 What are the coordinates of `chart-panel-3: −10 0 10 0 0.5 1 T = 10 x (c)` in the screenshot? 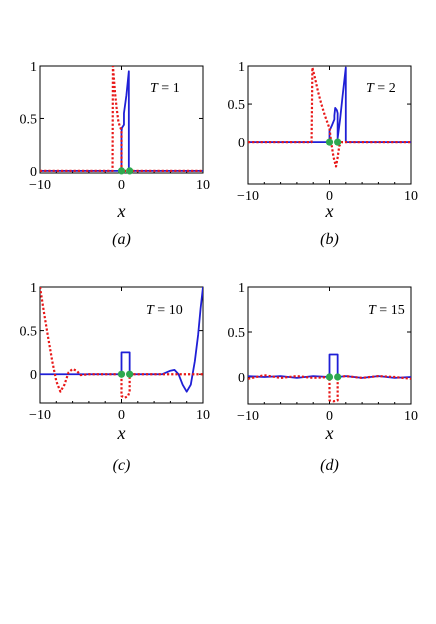 It's located at (115, 377).